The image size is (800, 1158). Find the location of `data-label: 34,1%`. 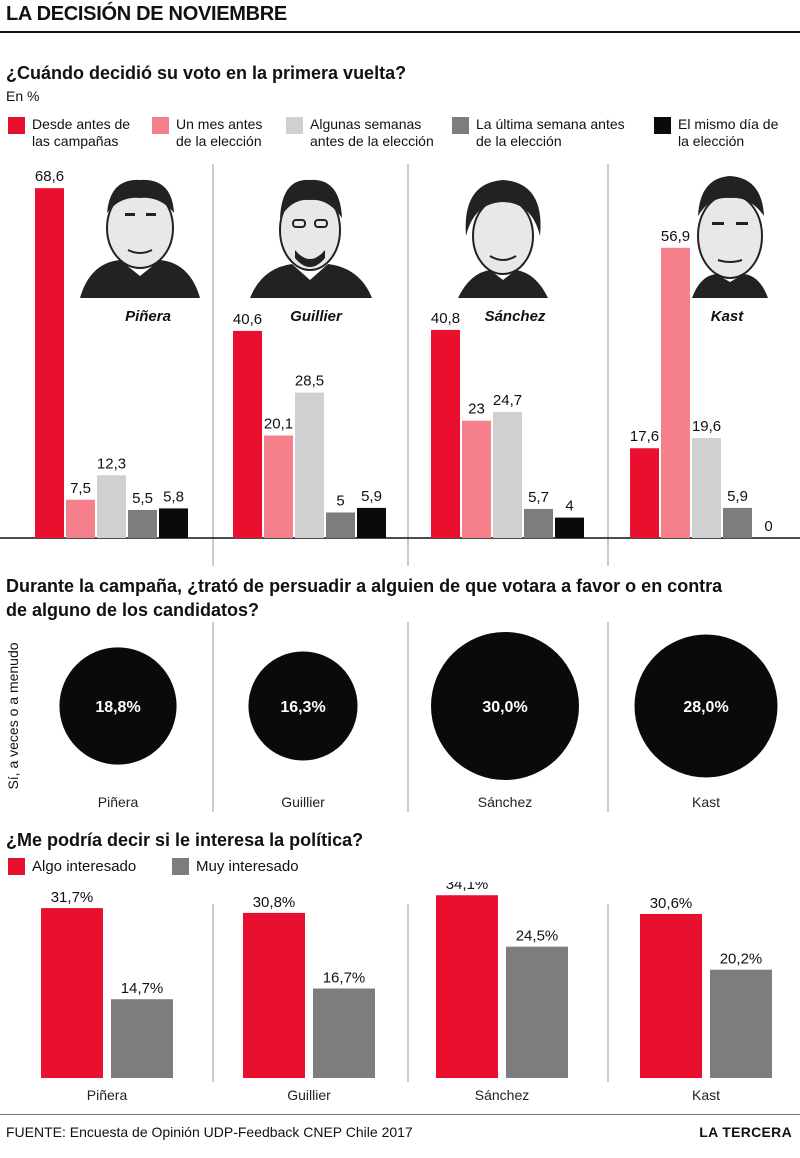

data-label: 34,1% is located at coordinates (467, 887).